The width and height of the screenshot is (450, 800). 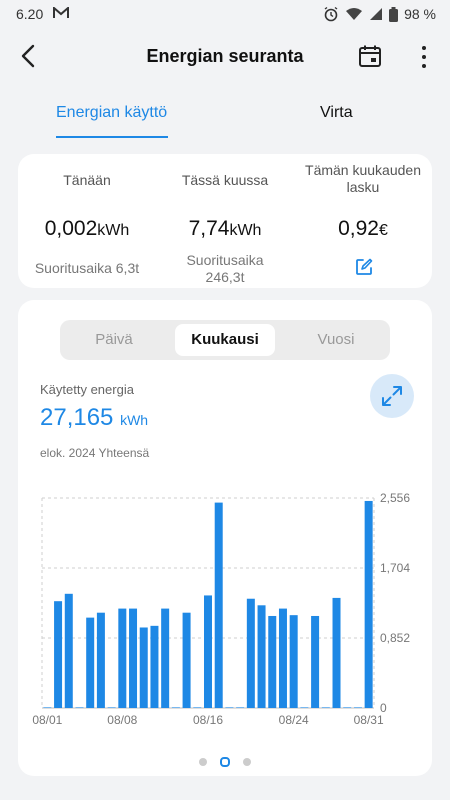 I want to click on summary-monthly-bill: Tämän kuukauden lasku 0,92€, so click(x=363, y=221).